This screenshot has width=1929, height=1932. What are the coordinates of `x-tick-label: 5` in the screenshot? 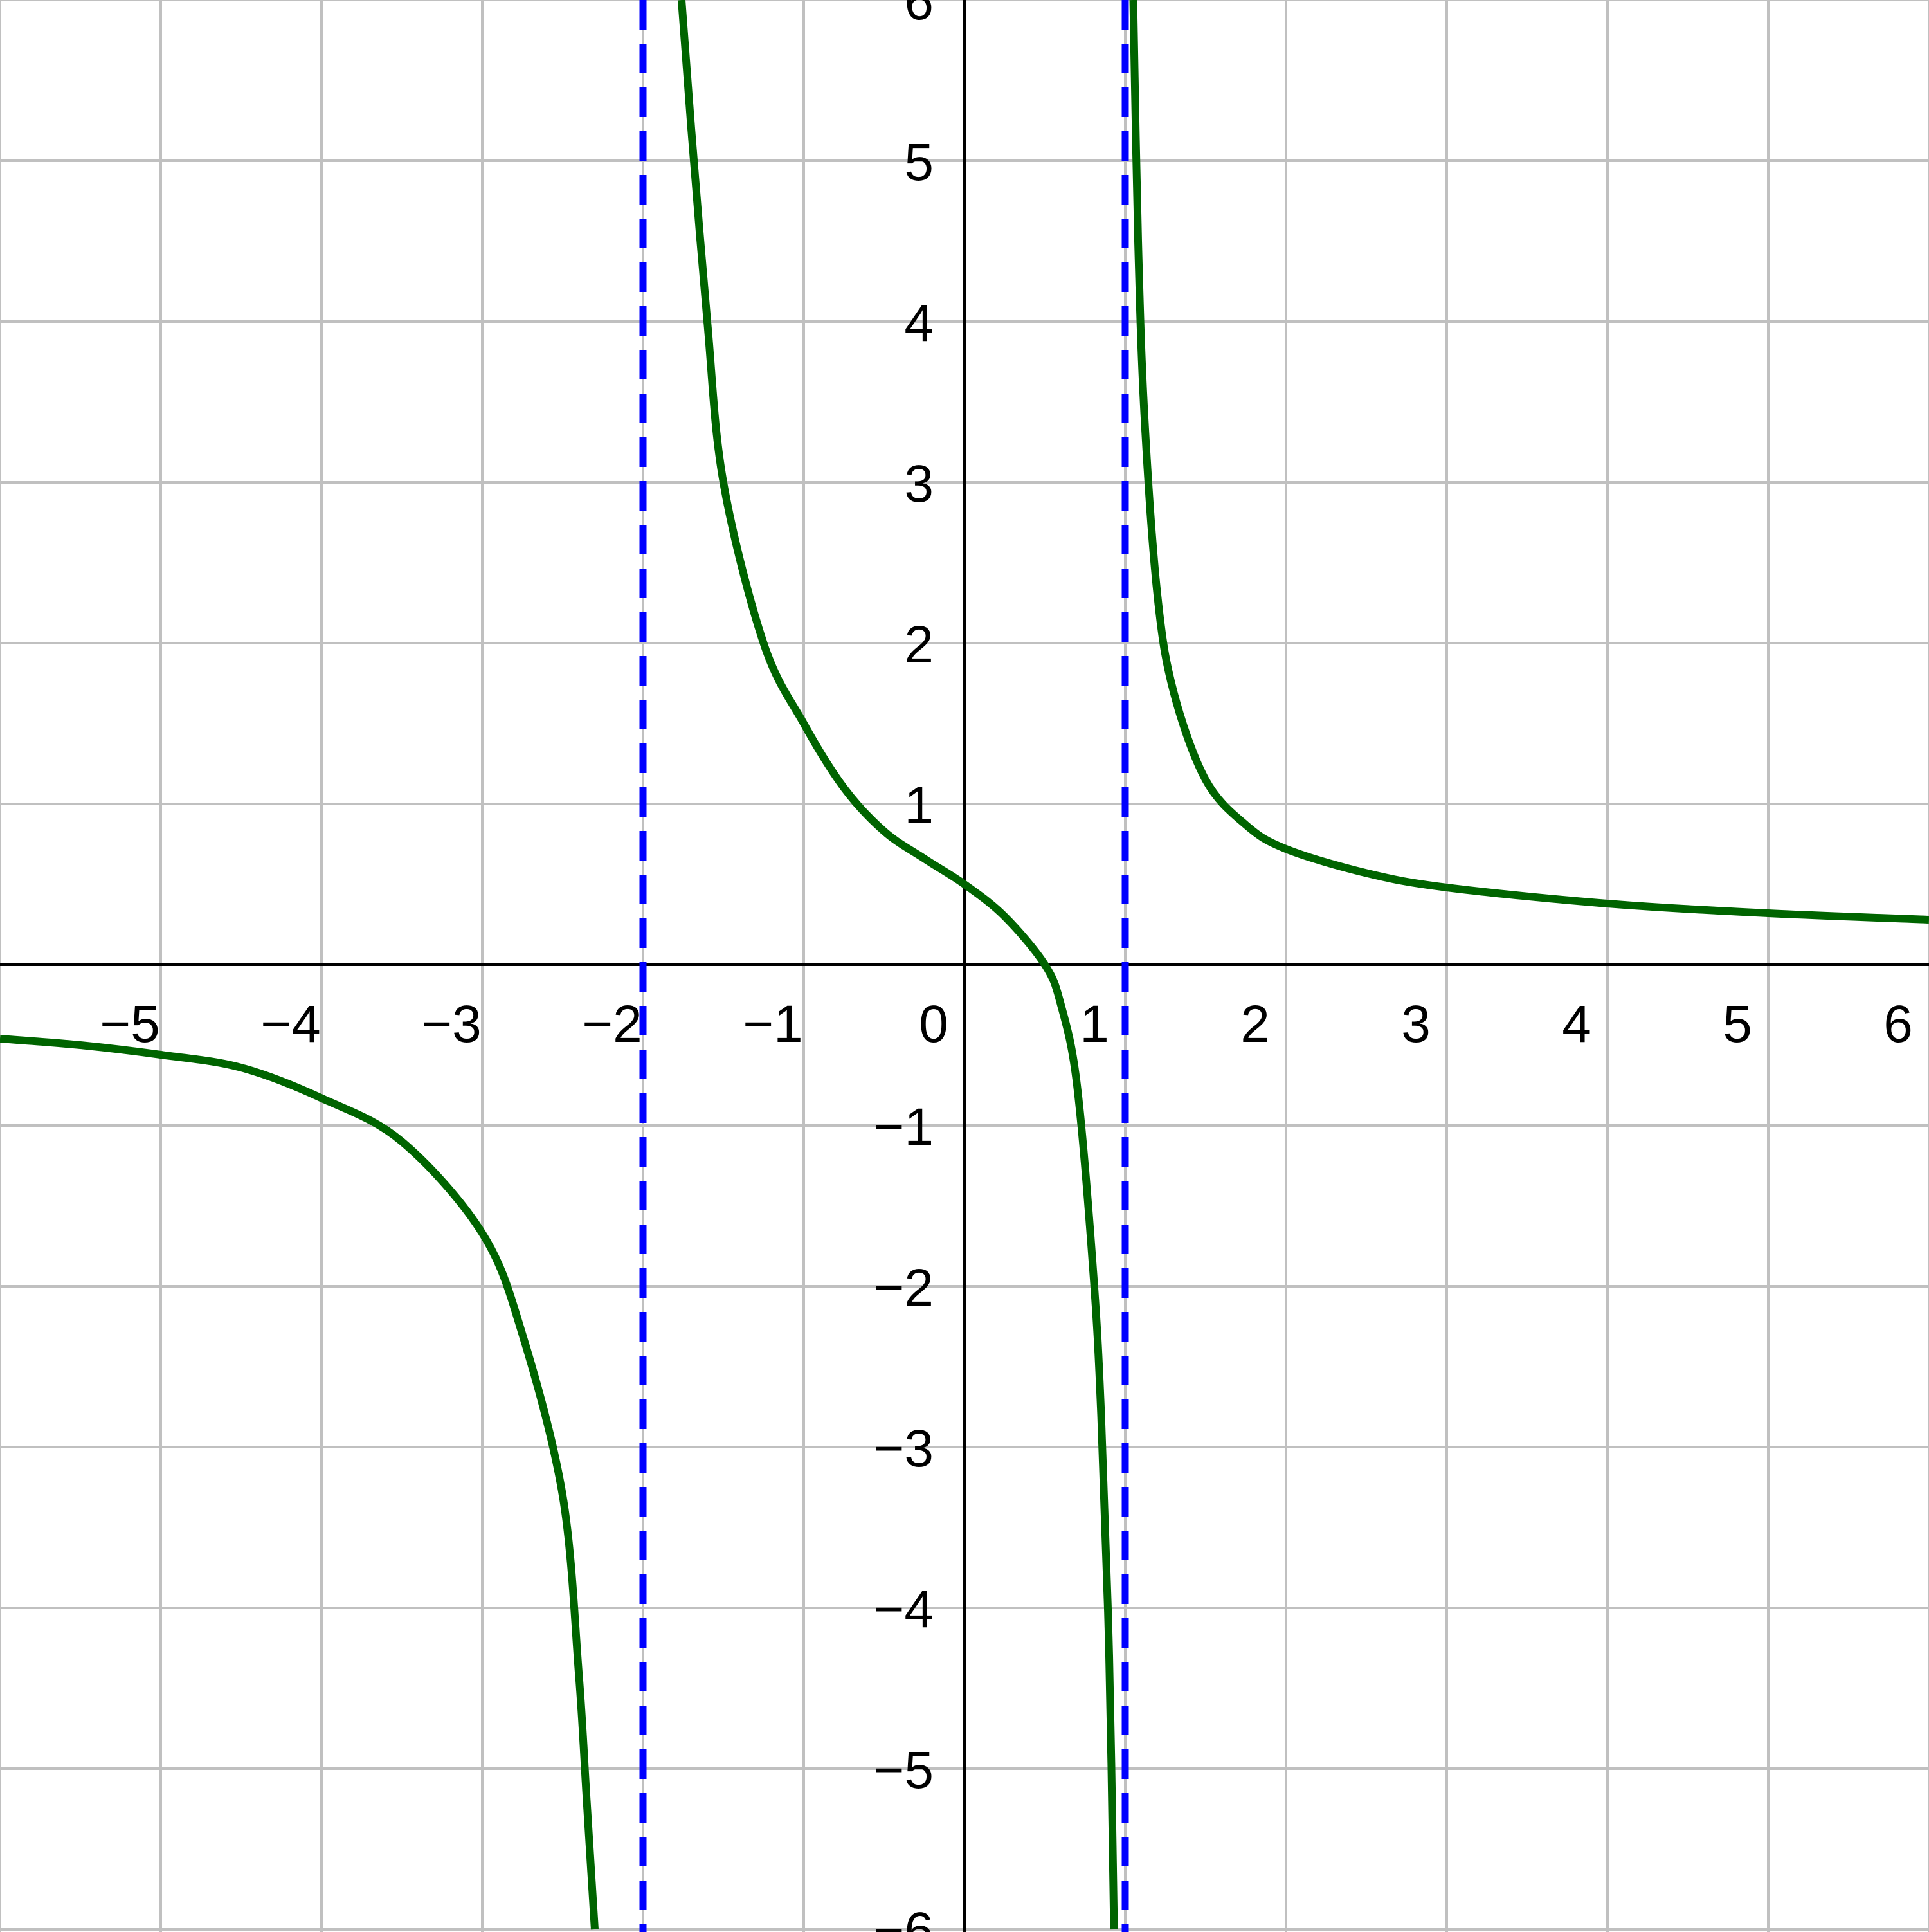 It's located at (1737, 1024).